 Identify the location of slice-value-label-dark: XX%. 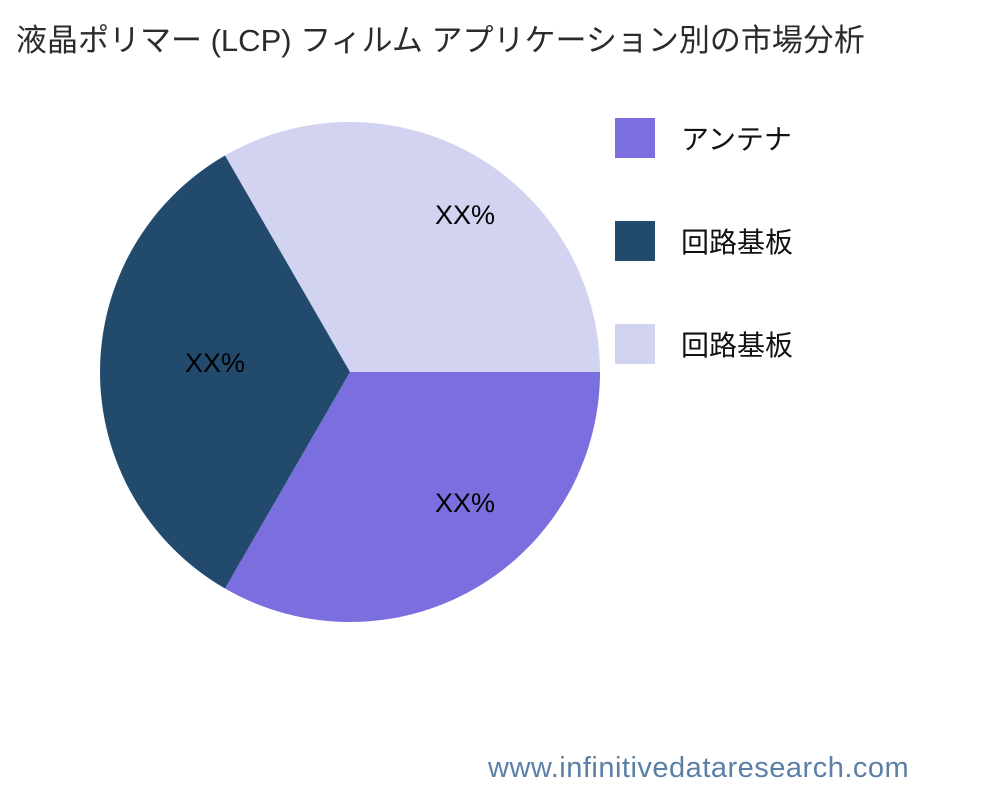
(215, 363).